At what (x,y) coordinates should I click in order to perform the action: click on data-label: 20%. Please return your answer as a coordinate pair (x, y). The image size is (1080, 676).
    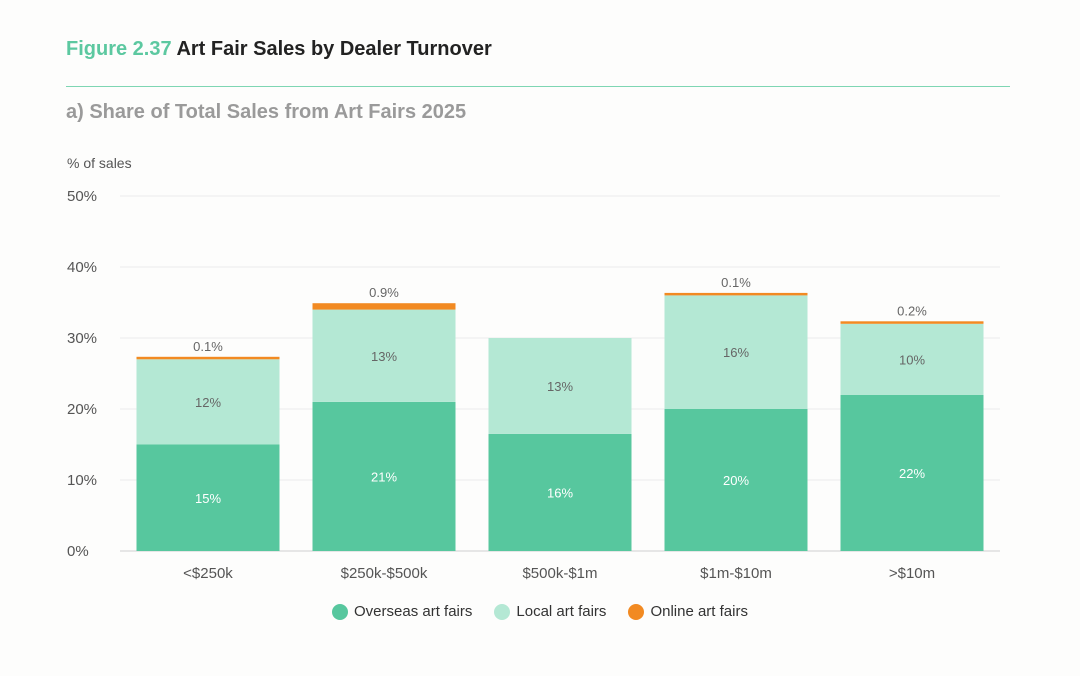
    Looking at the image, I should click on (736, 480).